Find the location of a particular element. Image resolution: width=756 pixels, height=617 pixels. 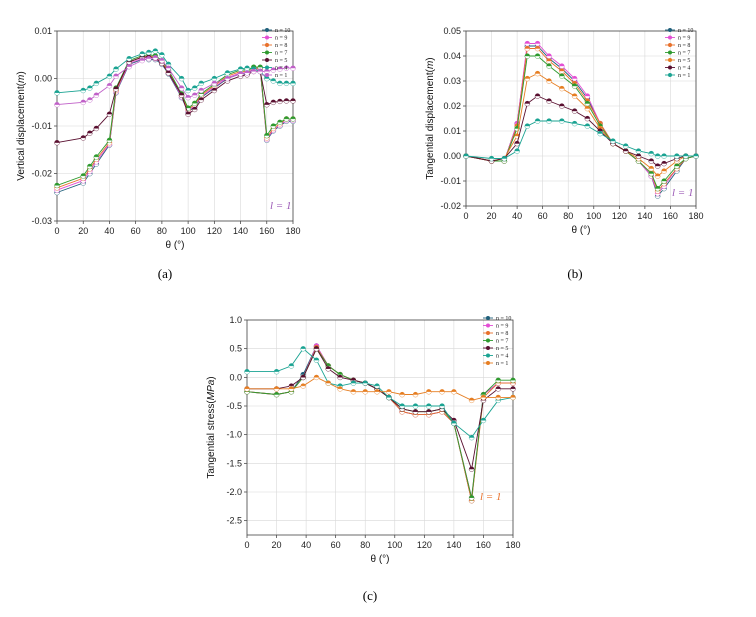

y-tick-label: 0.03 is located at coordinates (452, 81).